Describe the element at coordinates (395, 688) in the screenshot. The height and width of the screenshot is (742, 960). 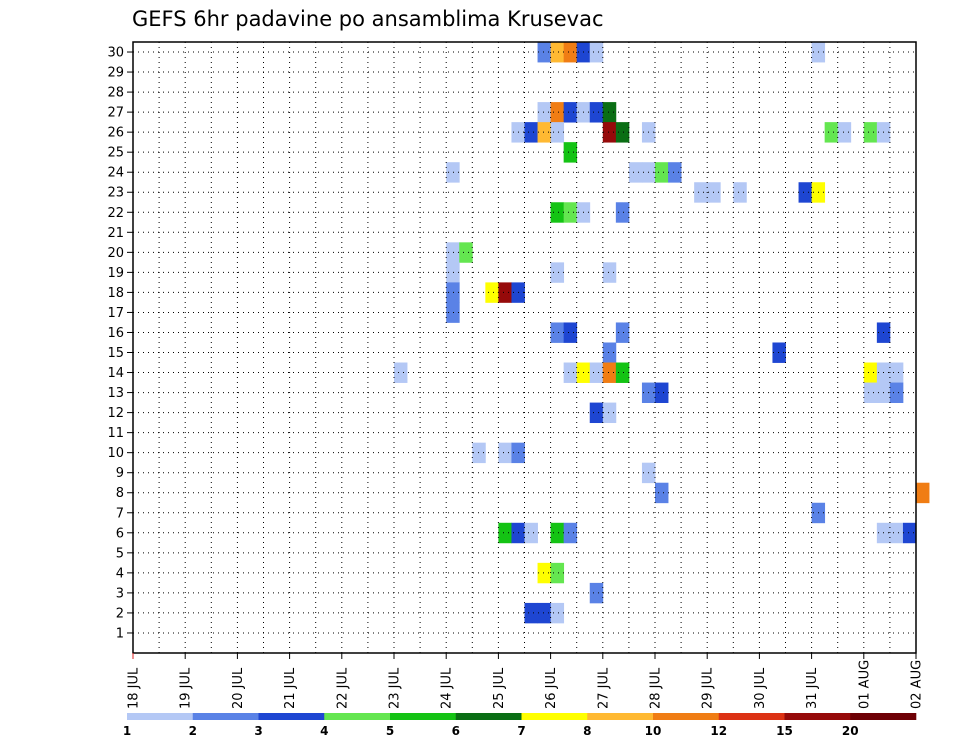
I see `x-tick-label: 23 JUL` at that location.